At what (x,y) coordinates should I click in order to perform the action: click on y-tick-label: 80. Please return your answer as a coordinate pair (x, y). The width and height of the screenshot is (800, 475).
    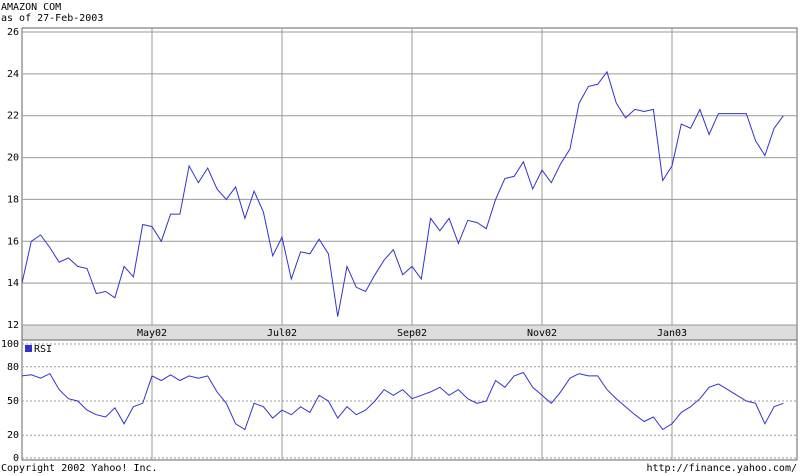
    Looking at the image, I should click on (13, 367).